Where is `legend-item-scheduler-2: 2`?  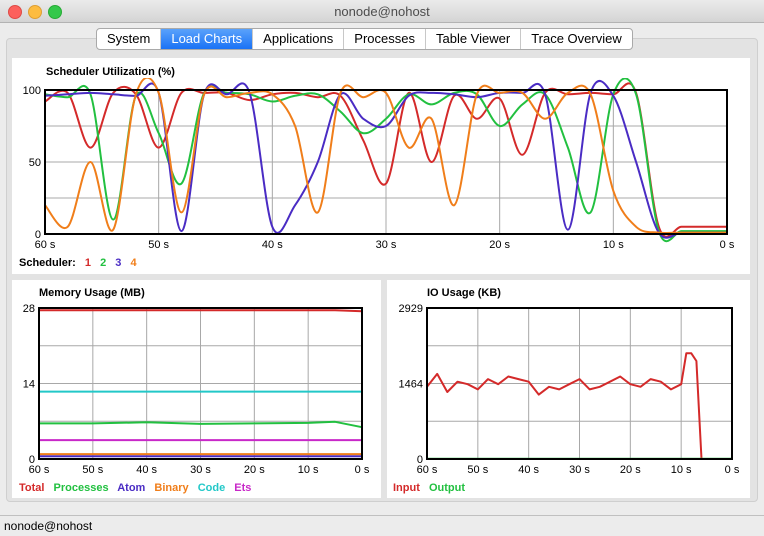
legend-item-scheduler-2: 2 is located at coordinates (103, 263).